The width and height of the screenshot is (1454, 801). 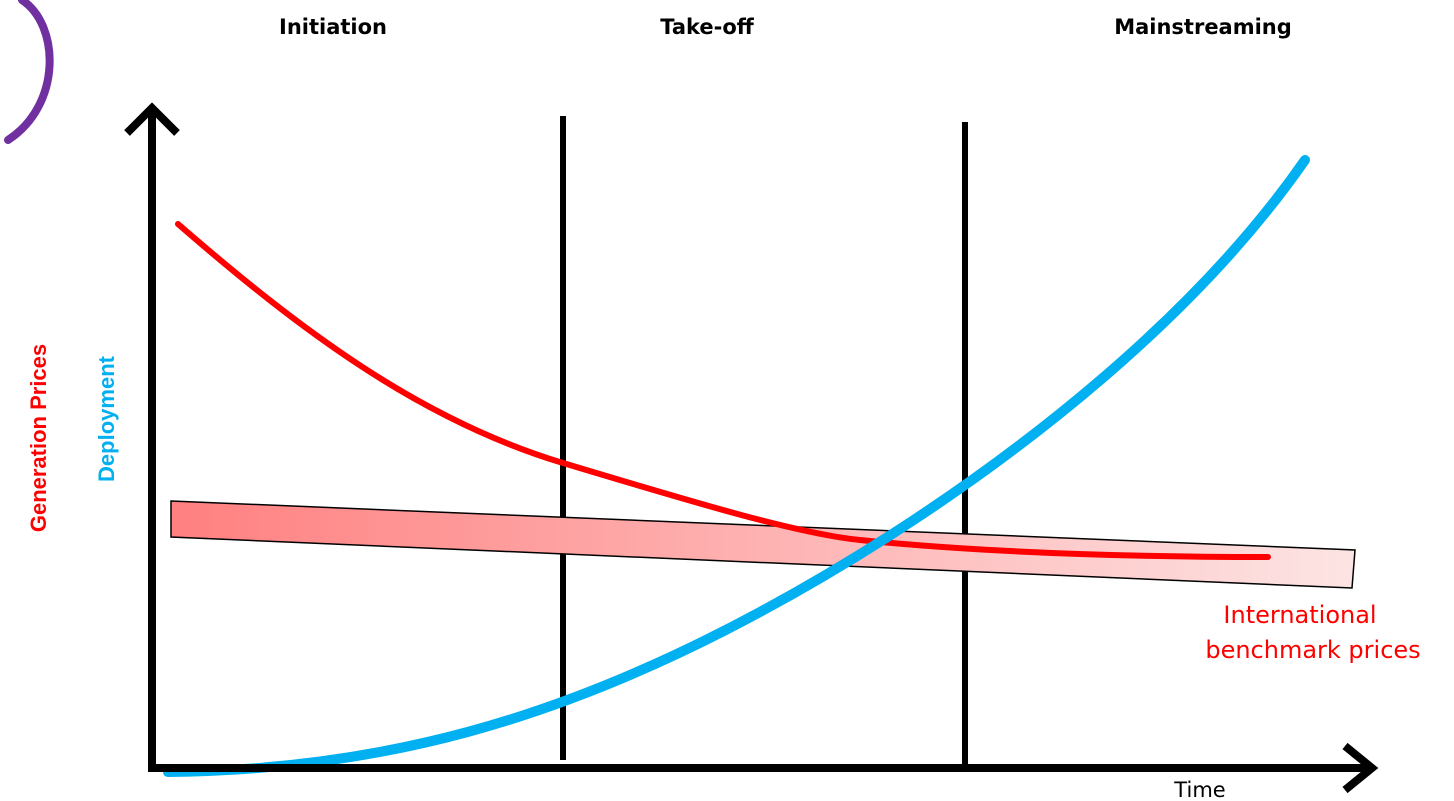 I want to click on phase-label-initiation: Initiation, so click(x=333, y=27).